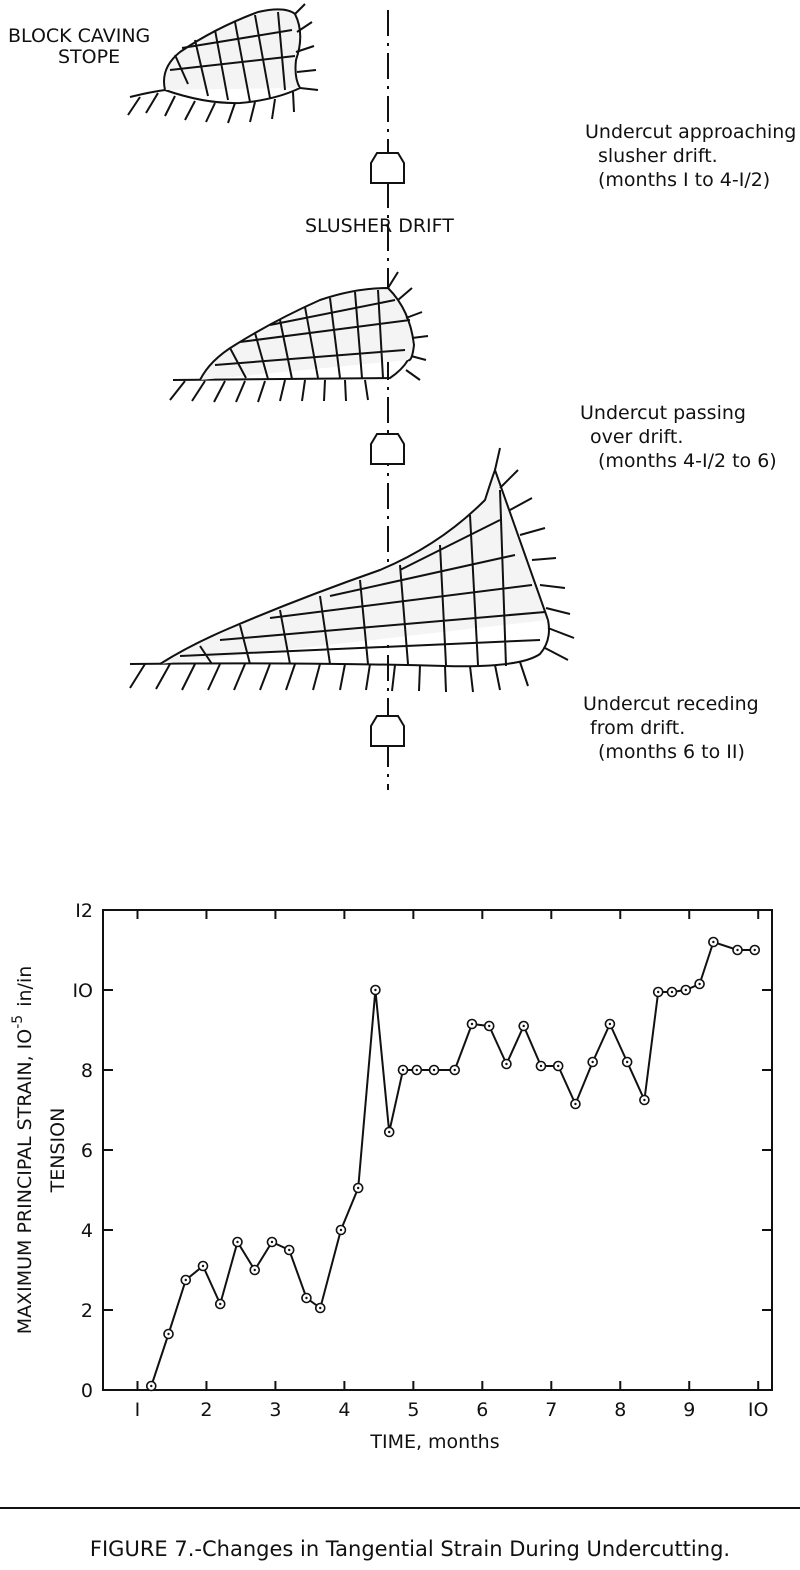 The width and height of the screenshot is (800, 1570). I want to click on stage-2-line2: over drift., so click(636, 437).